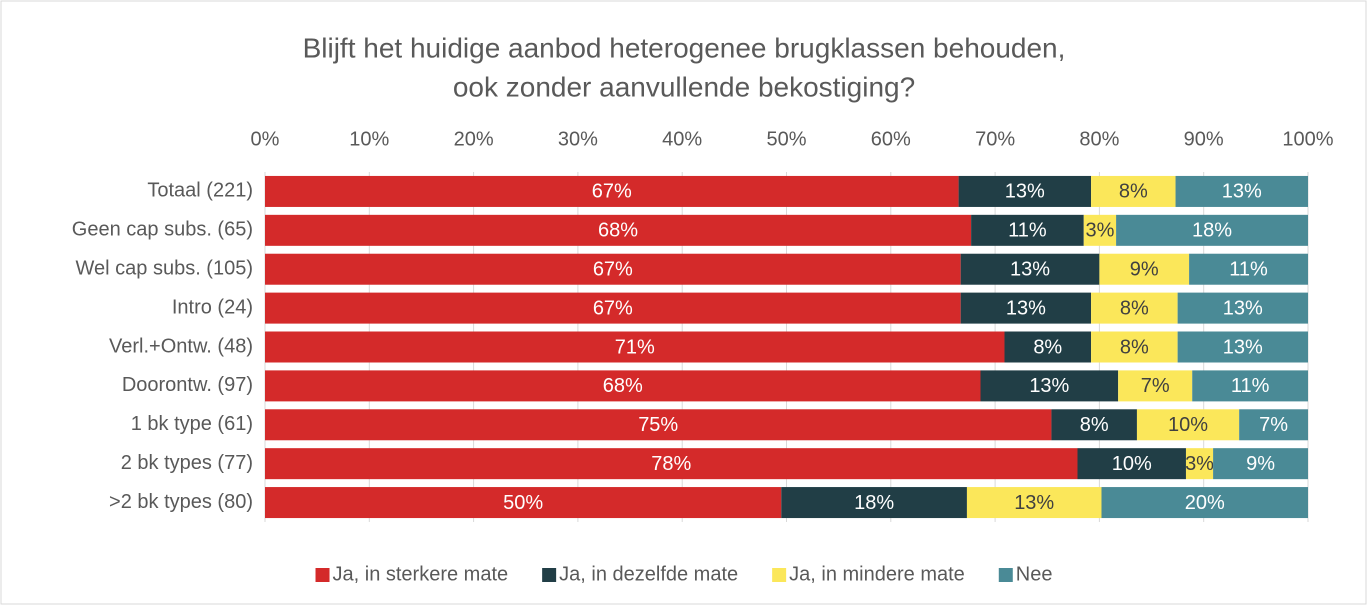 The width and height of the screenshot is (1368, 606). What do you see at coordinates (165, 269) in the screenshot?
I see `y-tick-label: Wel cap subs. (105)` at bounding box center [165, 269].